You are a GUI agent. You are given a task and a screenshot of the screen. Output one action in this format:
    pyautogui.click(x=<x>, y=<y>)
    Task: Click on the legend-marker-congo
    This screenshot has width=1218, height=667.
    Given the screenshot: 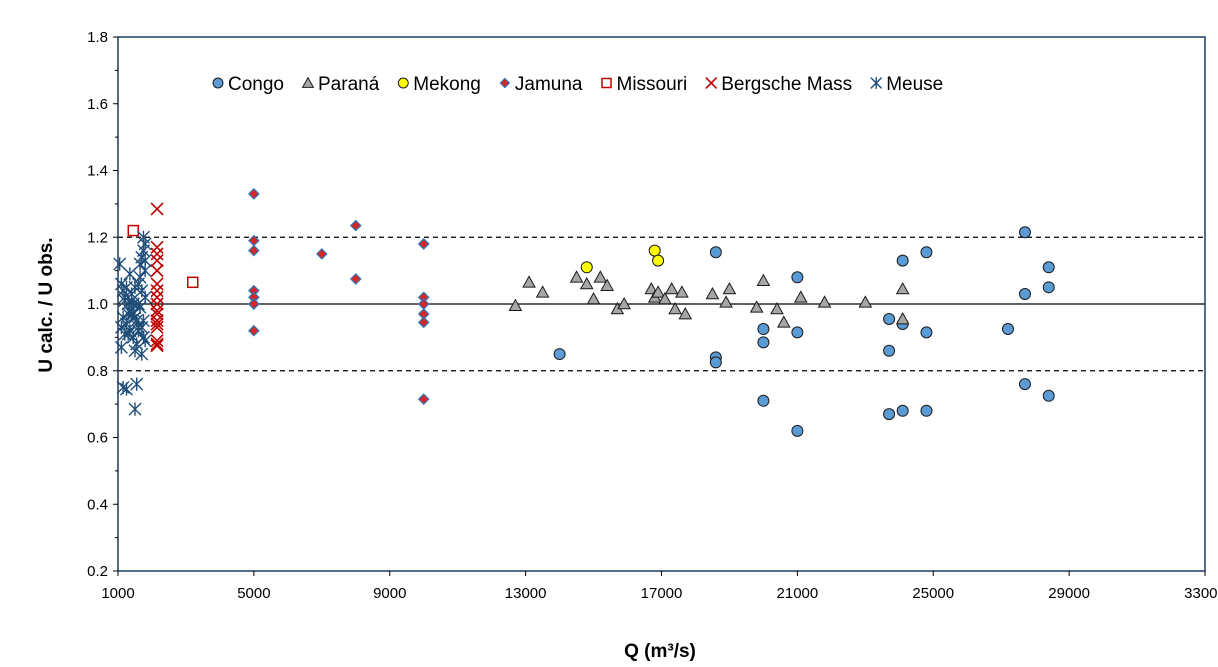 What is the action you would take?
    pyautogui.click(x=218, y=83)
    